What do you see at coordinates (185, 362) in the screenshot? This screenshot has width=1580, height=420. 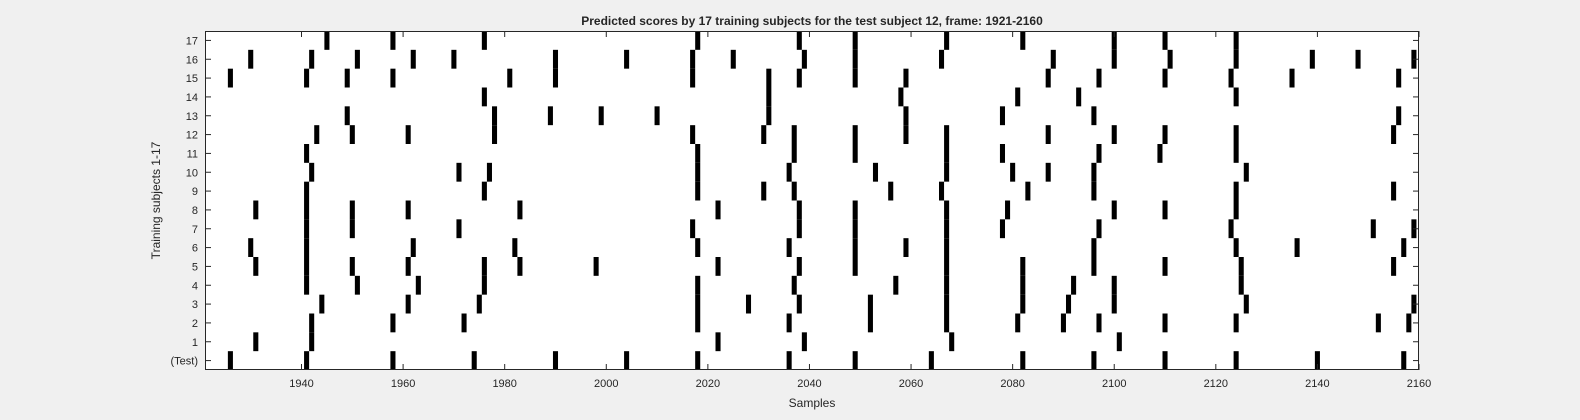 I see `y-tick-label: (Test)` at bounding box center [185, 362].